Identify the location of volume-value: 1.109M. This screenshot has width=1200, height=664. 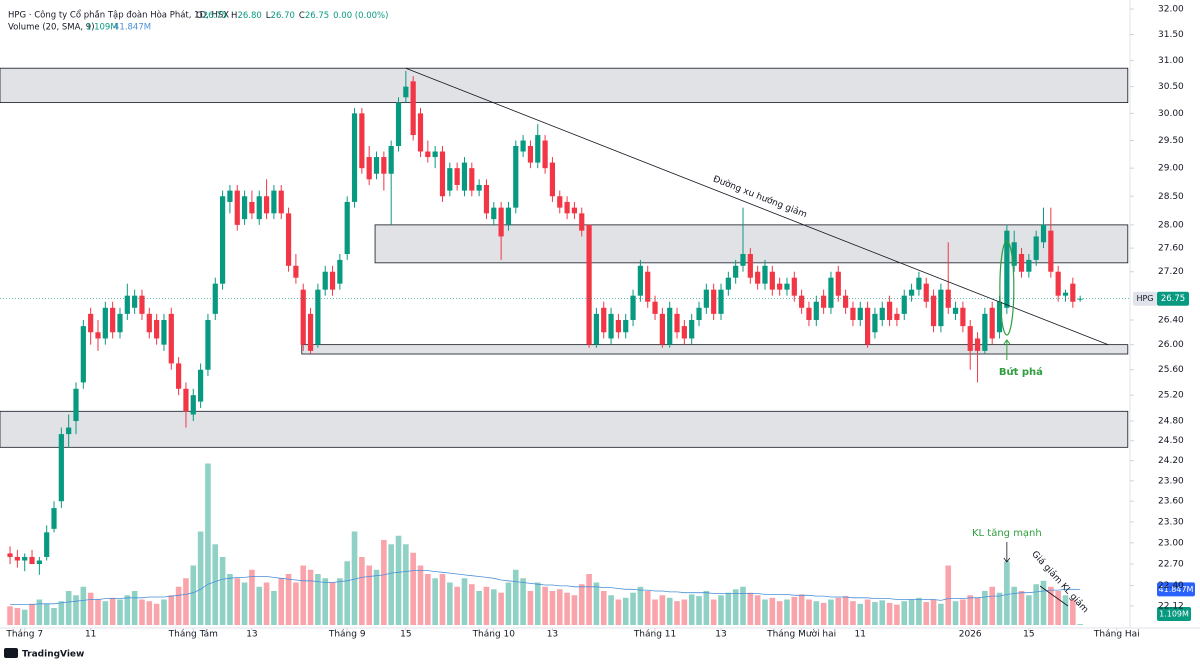
(102, 28).